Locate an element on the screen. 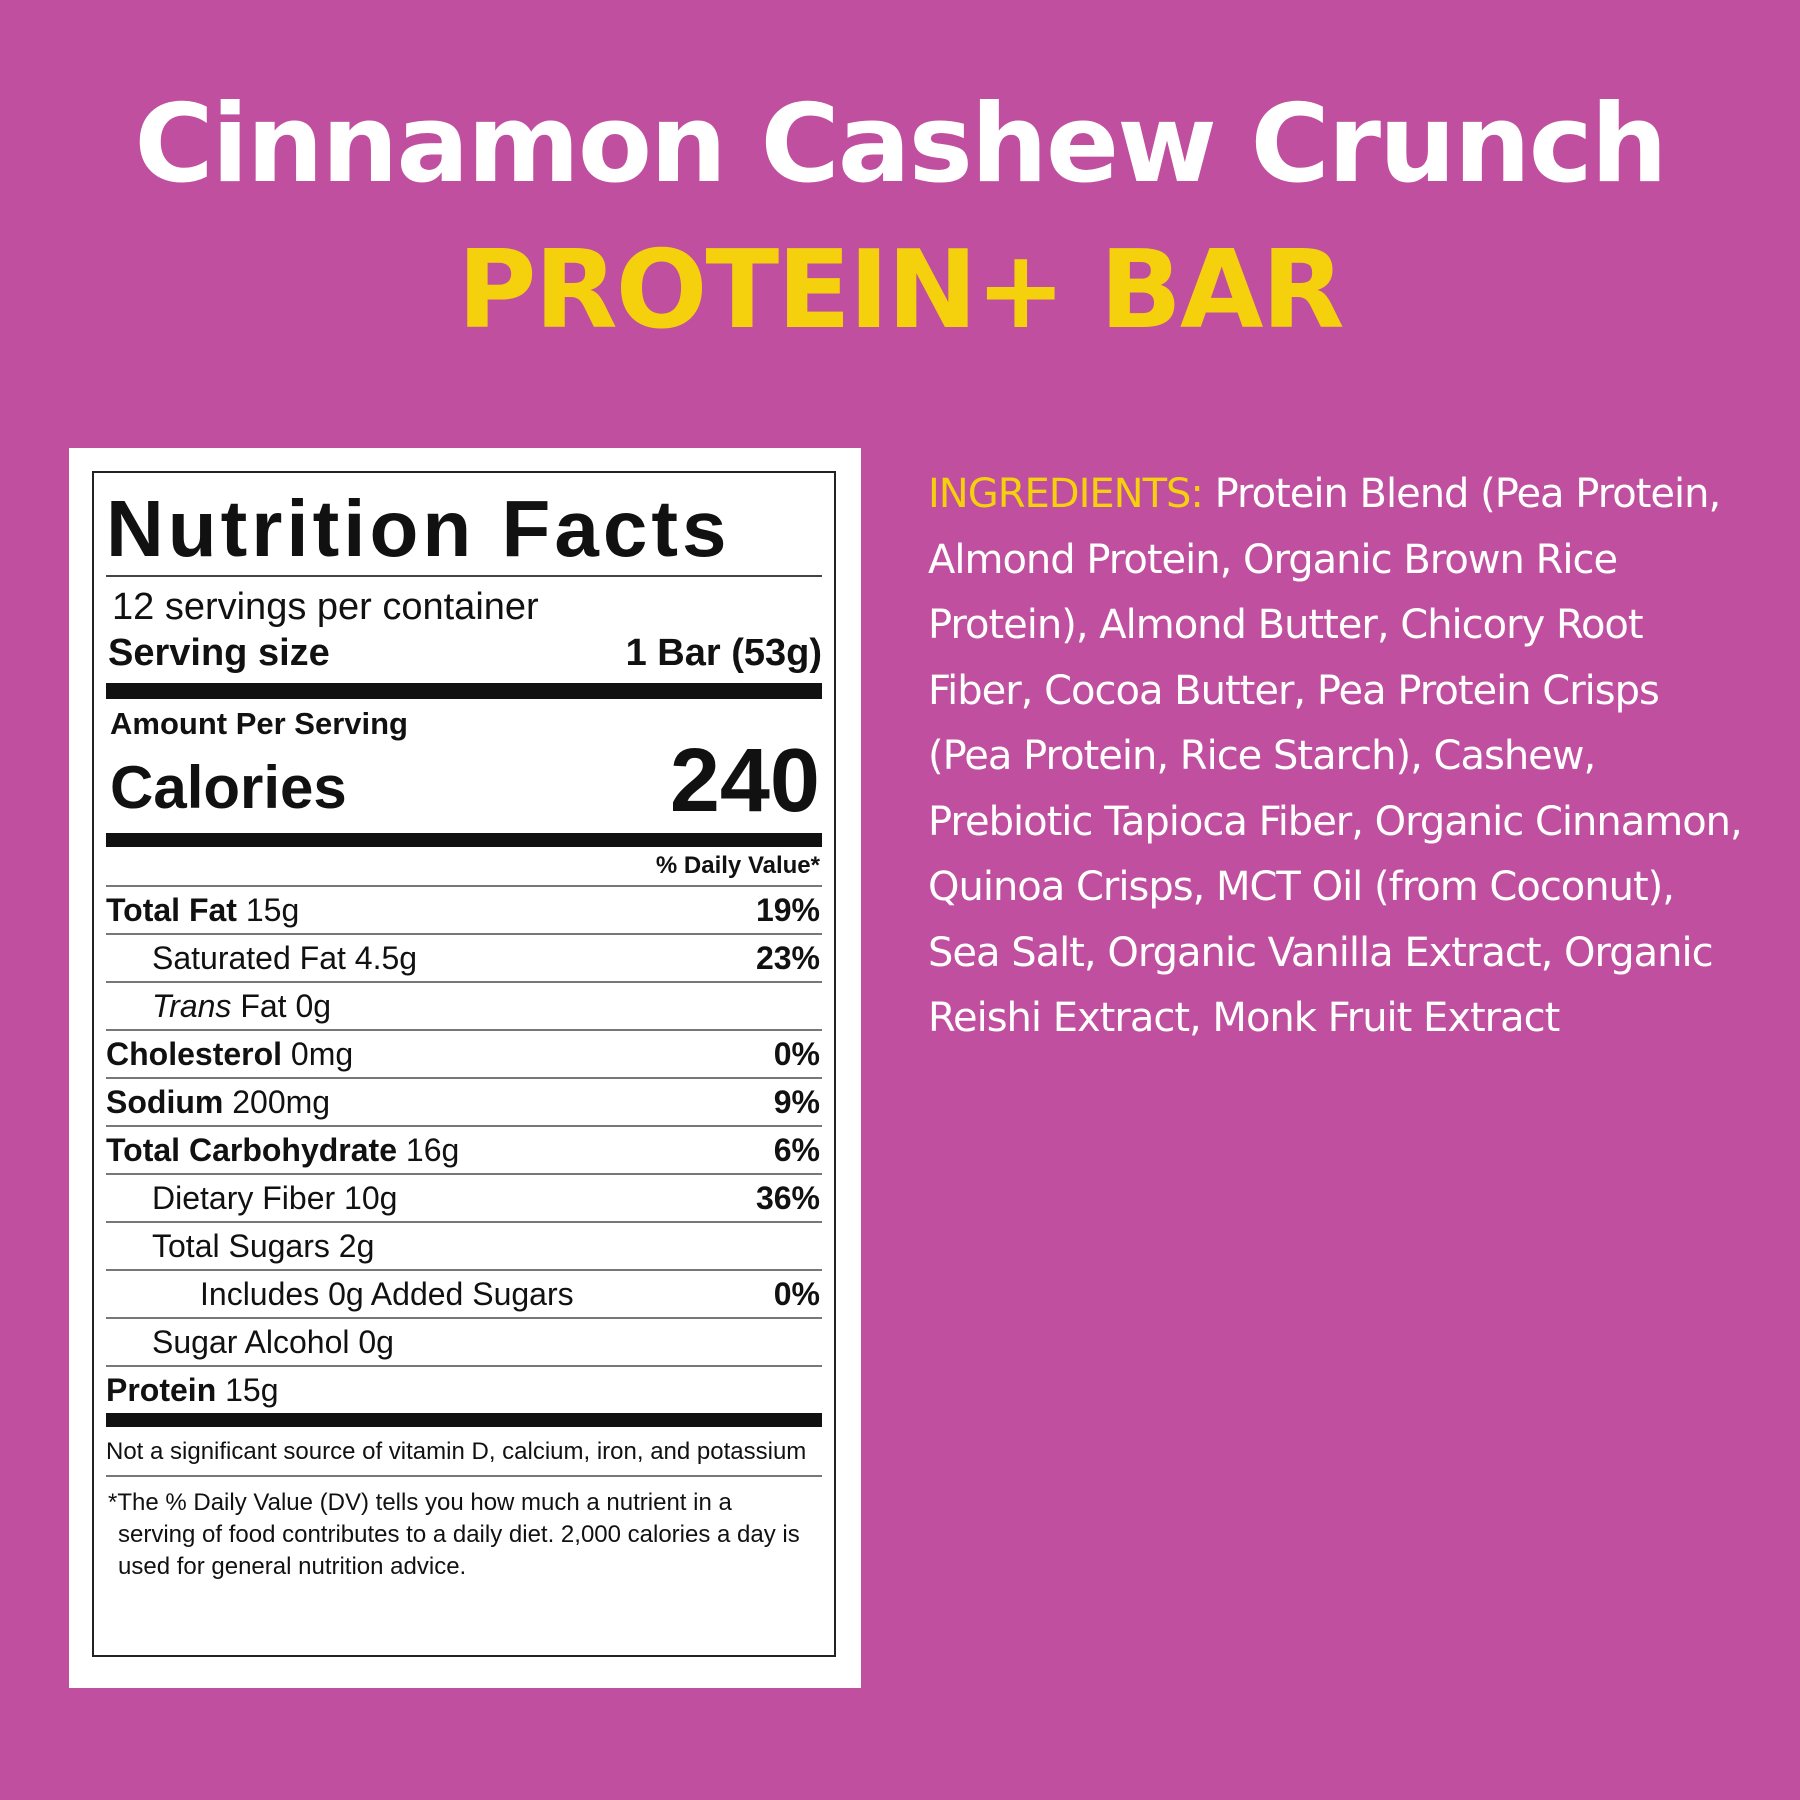 This screenshot has width=1800, height=1800. nutrient-name: Fat is located at coordinates (263, 1006).